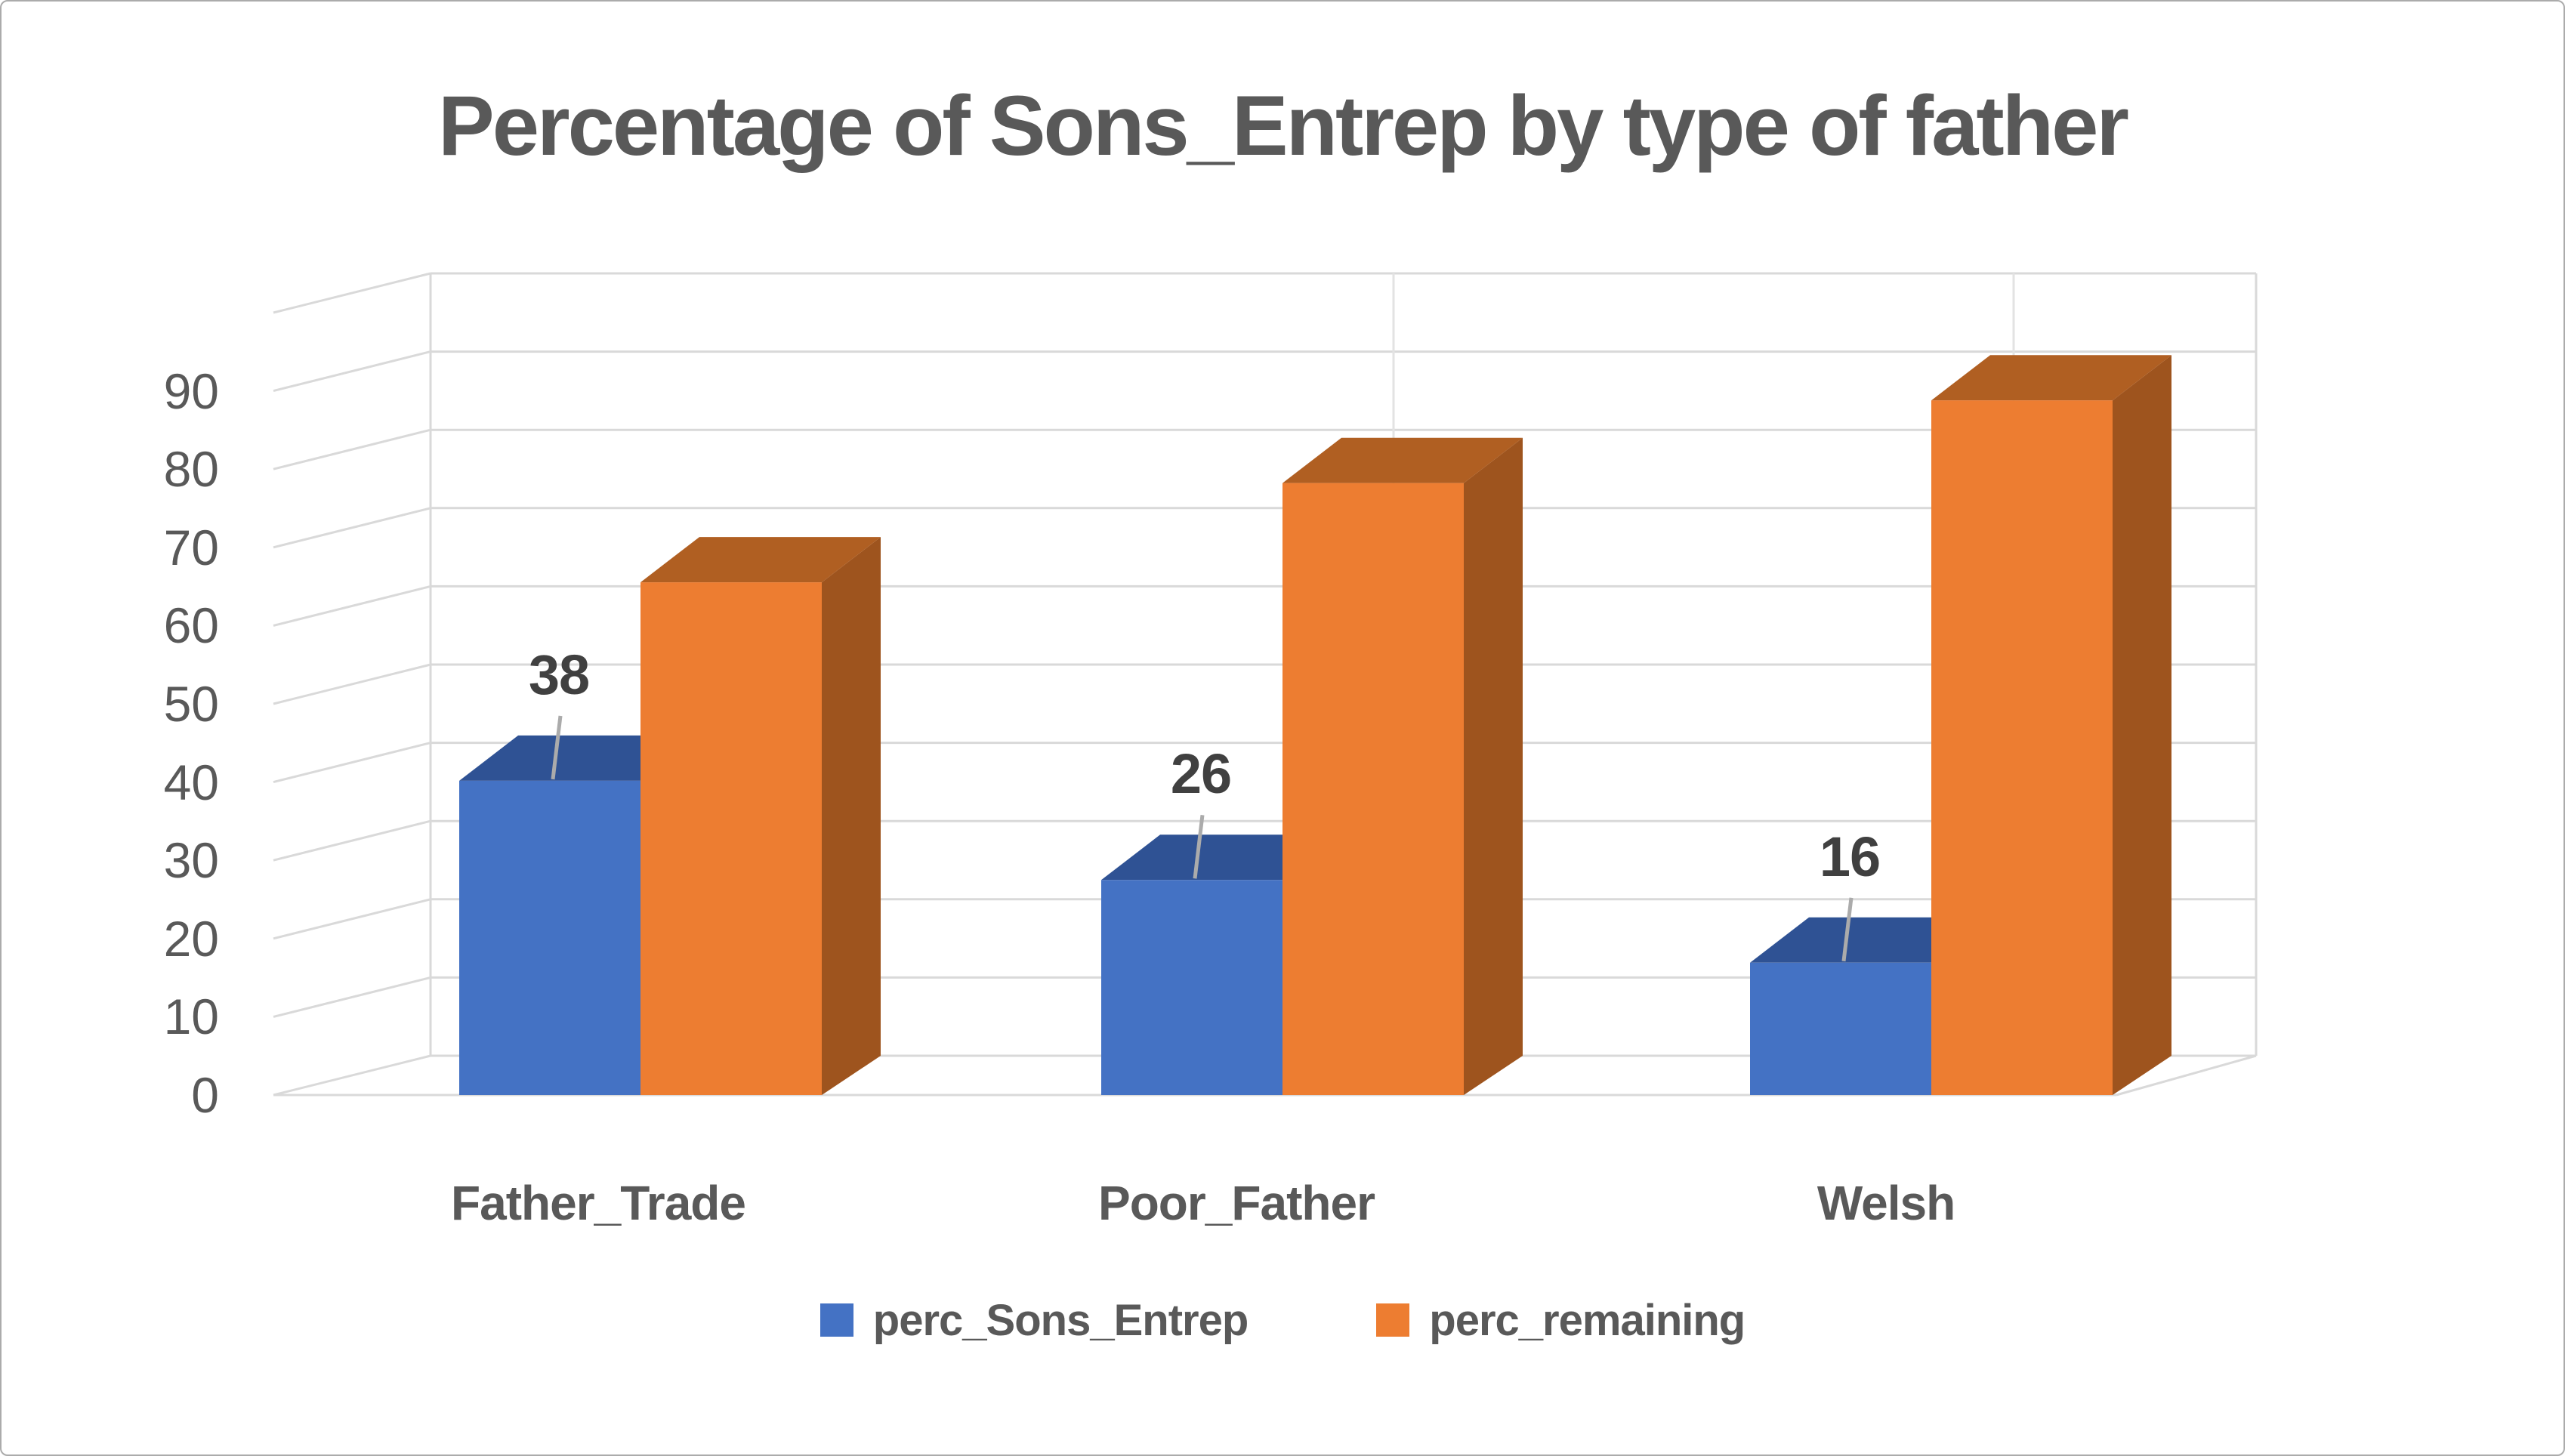 This screenshot has height=1456, width=2565. I want to click on wall-top-left-edge, so click(352, 293).